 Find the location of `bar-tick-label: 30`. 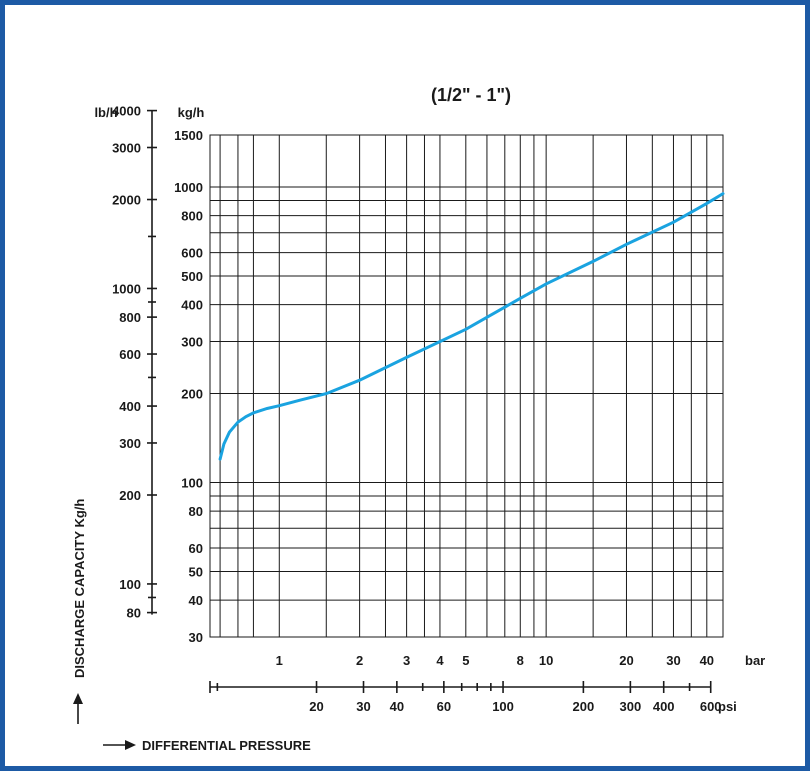

bar-tick-label: 30 is located at coordinates (673, 660).